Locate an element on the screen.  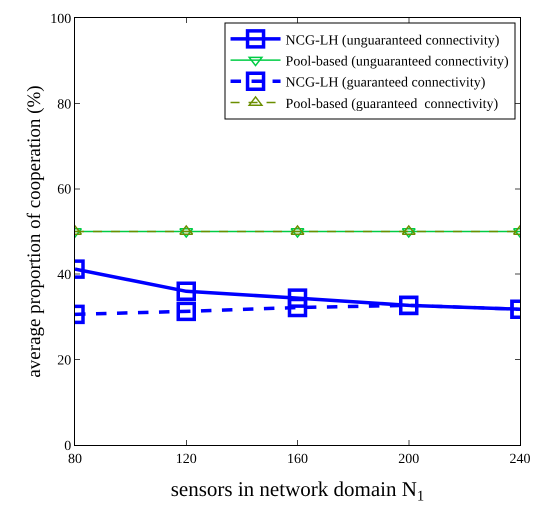
x-tick-label: 200 is located at coordinates (409, 459).